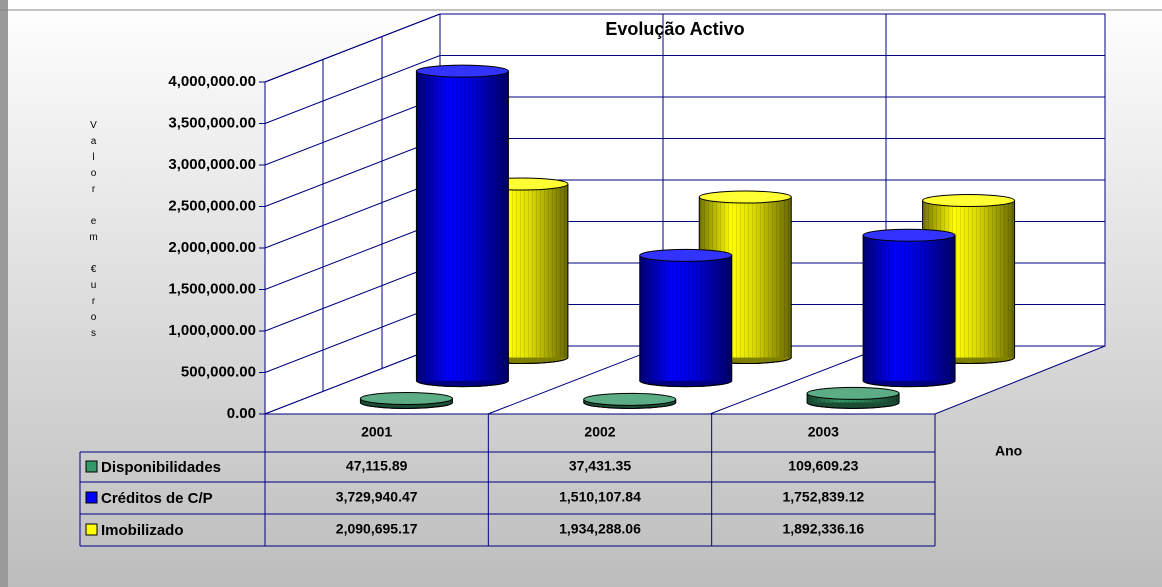 The image size is (1162, 587). I want to click on x-tick-label: 2002, so click(599, 432).